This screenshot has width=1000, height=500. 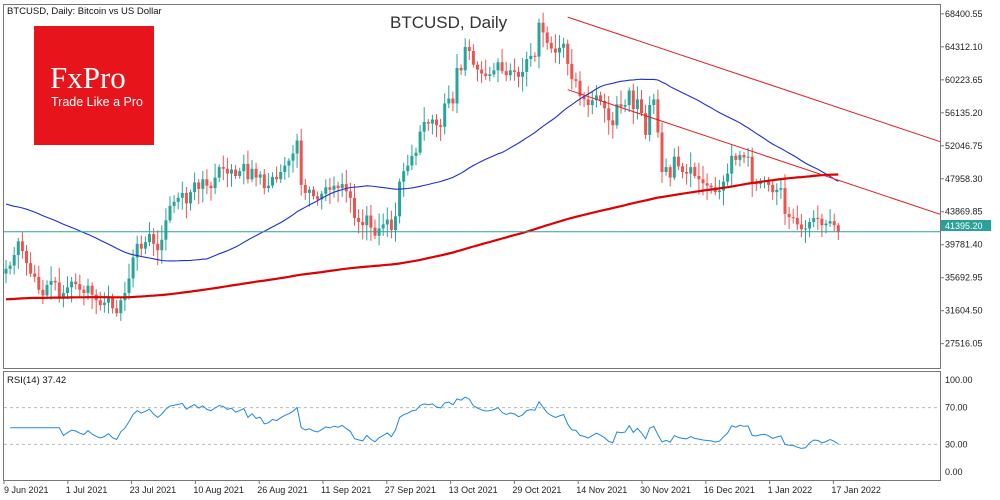 I want to click on rsi-axis-label: 100.00, so click(x=959, y=380).